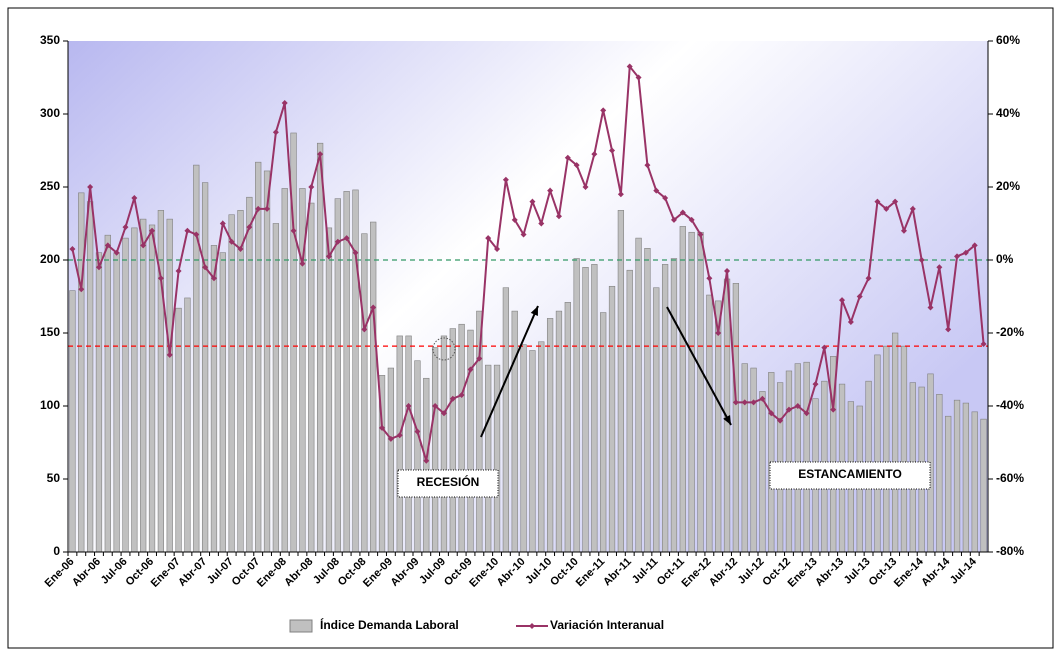  What do you see at coordinates (1010, 332) in the screenshot?
I see `y2-tick-label: -20%` at bounding box center [1010, 332].